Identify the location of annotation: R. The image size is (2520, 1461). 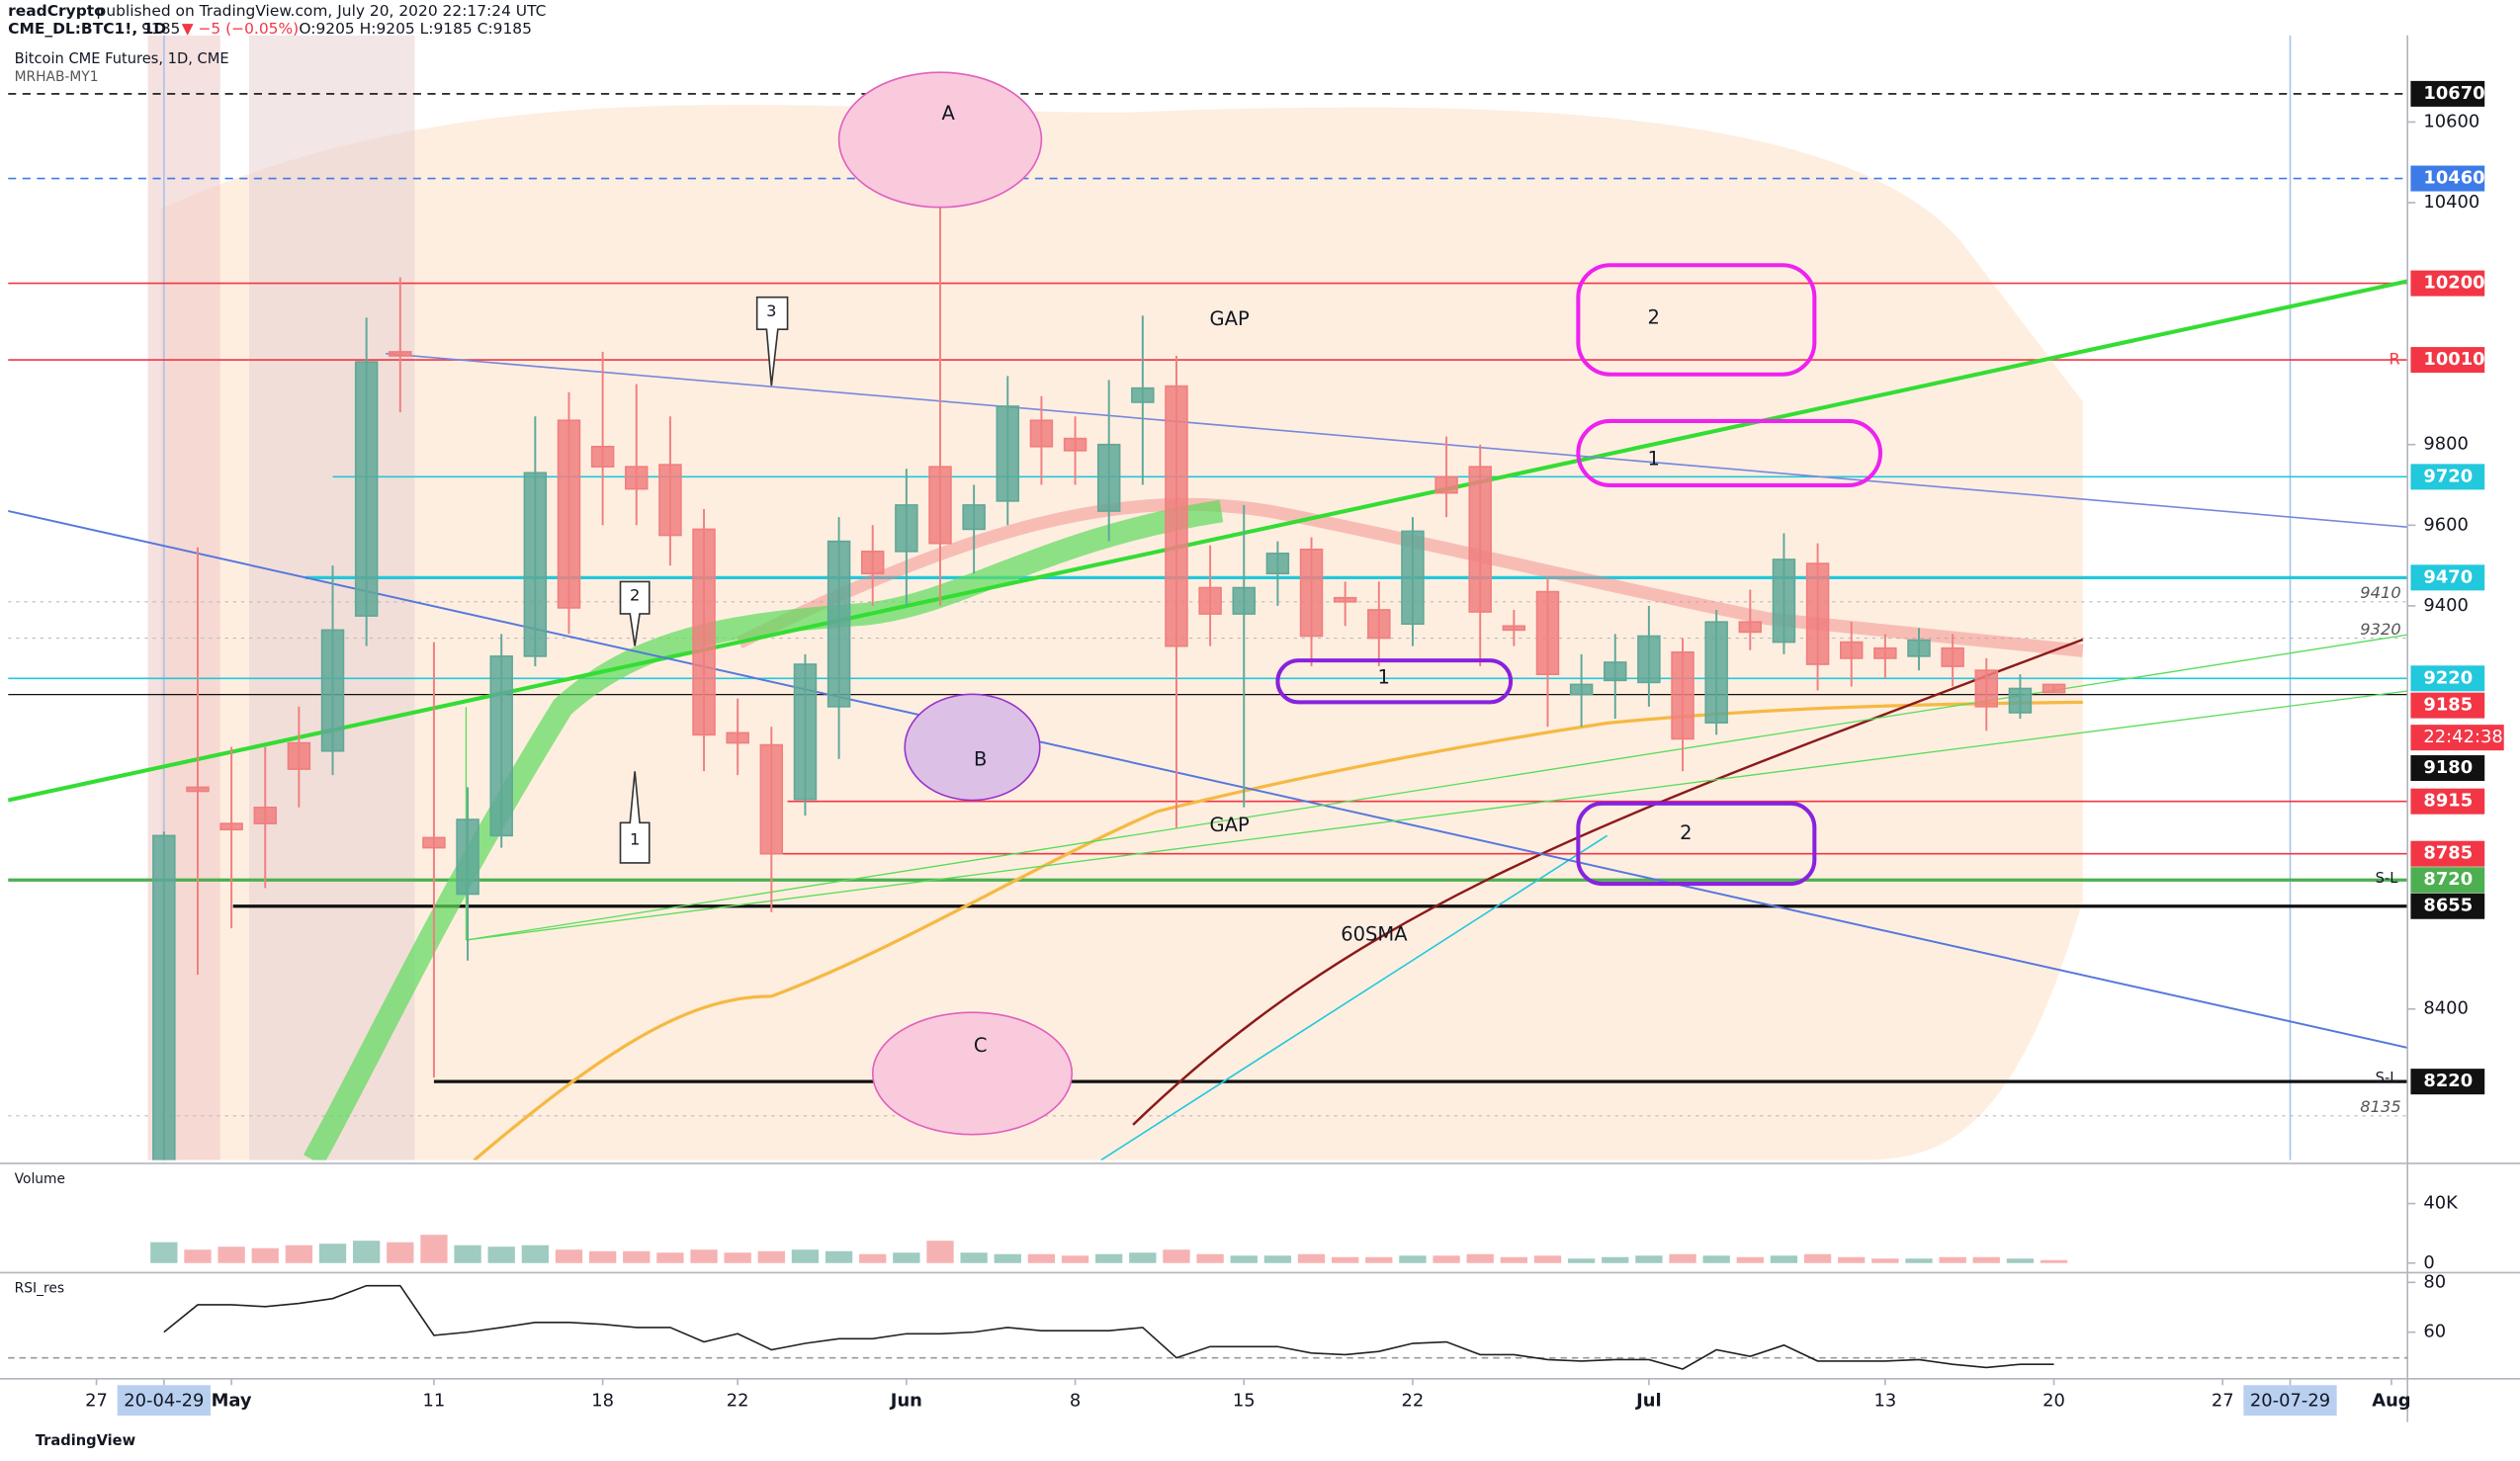
(2395, 360).